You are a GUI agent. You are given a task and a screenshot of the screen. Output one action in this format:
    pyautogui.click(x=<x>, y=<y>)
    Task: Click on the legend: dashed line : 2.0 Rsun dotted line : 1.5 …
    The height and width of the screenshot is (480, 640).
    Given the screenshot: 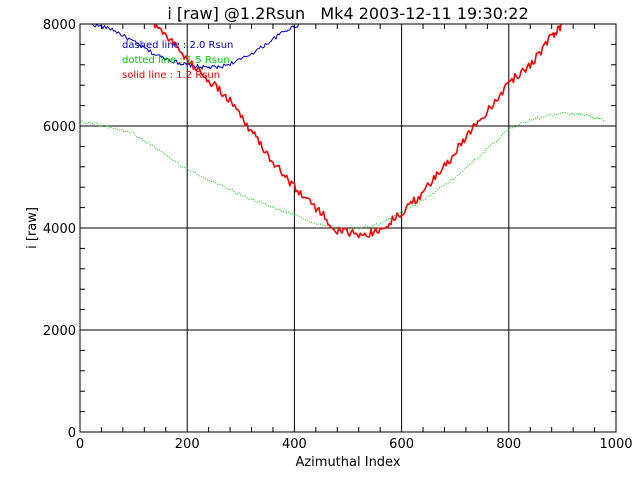 What is the action you would take?
    pyautogui.click(x=177, y=60)
    